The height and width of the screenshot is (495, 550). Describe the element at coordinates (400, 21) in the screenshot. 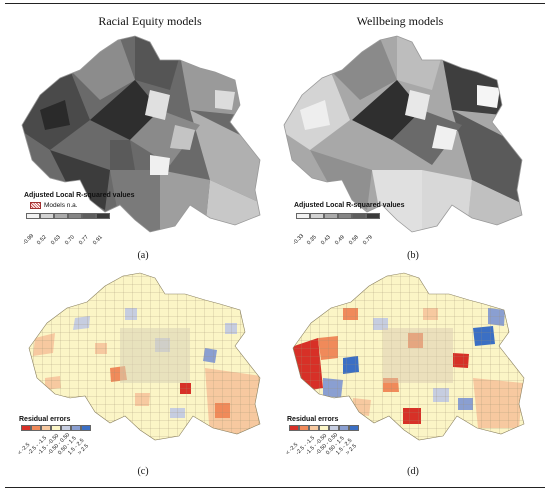

I see `wellbeing-header: Wellbeing models` at that location.